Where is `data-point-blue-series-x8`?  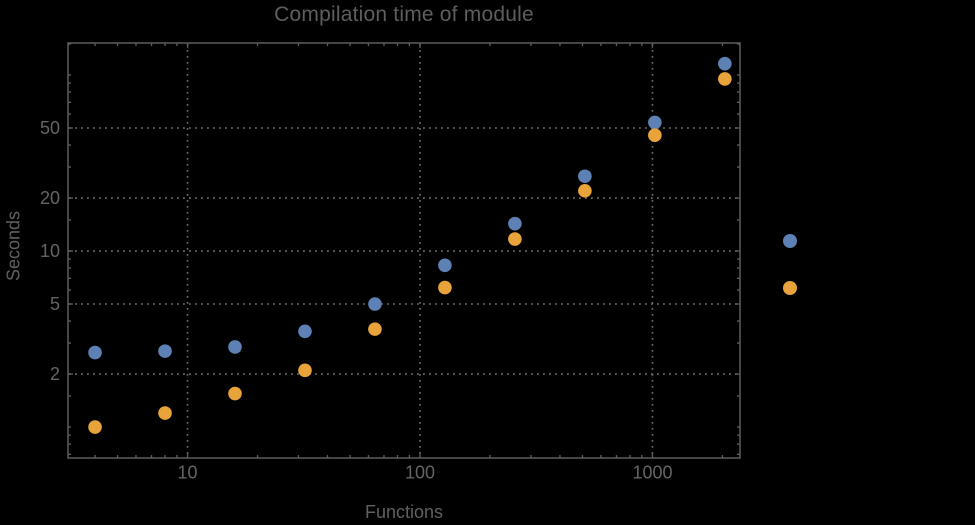 data-point-blue-series-x8 is located at coordinates (165, 351).